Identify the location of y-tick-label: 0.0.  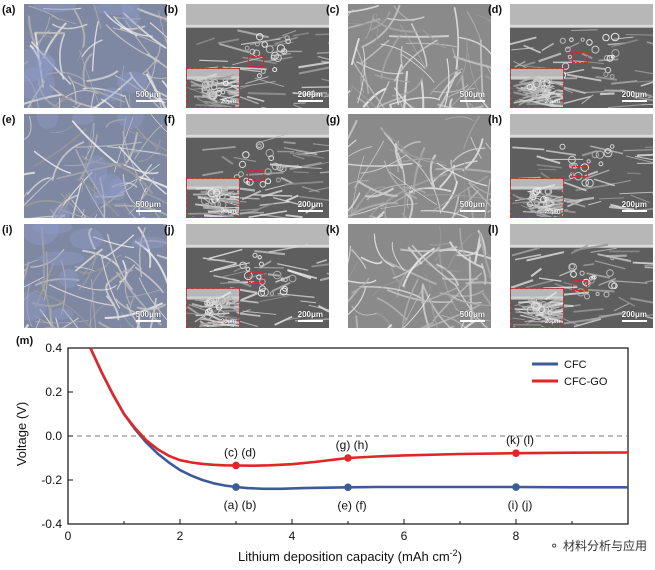
(53, 436).